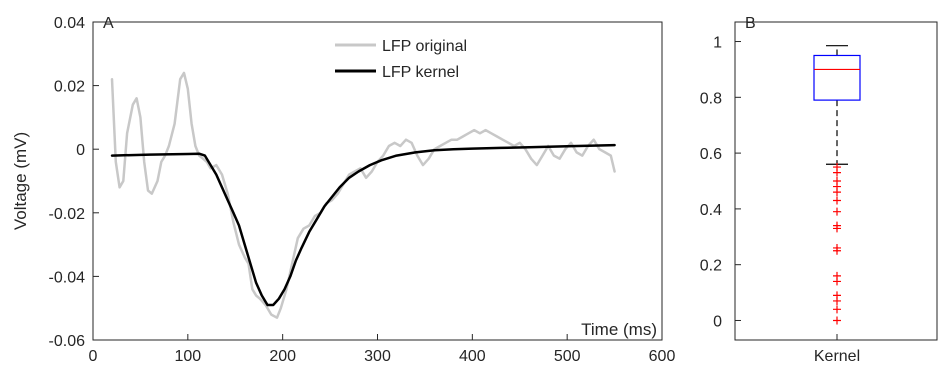 The height and width of the screenshot is (369, 943). What do you see at coordinates (420, 72) in the screenshot?
I see `legend-label-lfp-kernel: LFP kernel` at bounding box center [420, 72].